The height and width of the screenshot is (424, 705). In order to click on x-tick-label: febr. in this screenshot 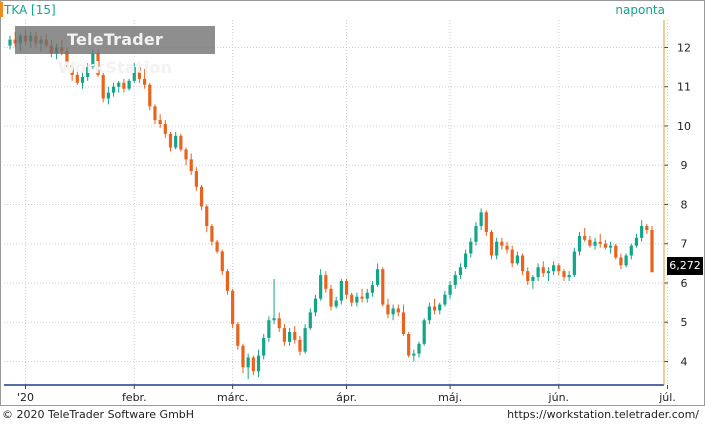, I will do `click(134, 397)`.